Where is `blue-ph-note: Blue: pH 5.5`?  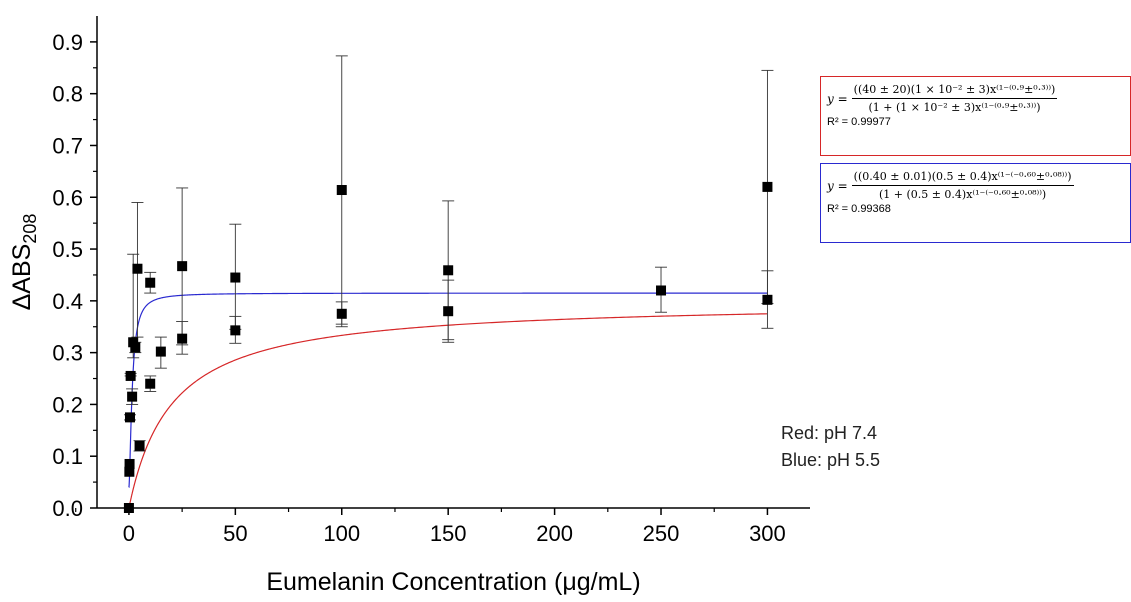
blue-ph-note: Blue: pH 5.5 is located at coordinates (831, 460).